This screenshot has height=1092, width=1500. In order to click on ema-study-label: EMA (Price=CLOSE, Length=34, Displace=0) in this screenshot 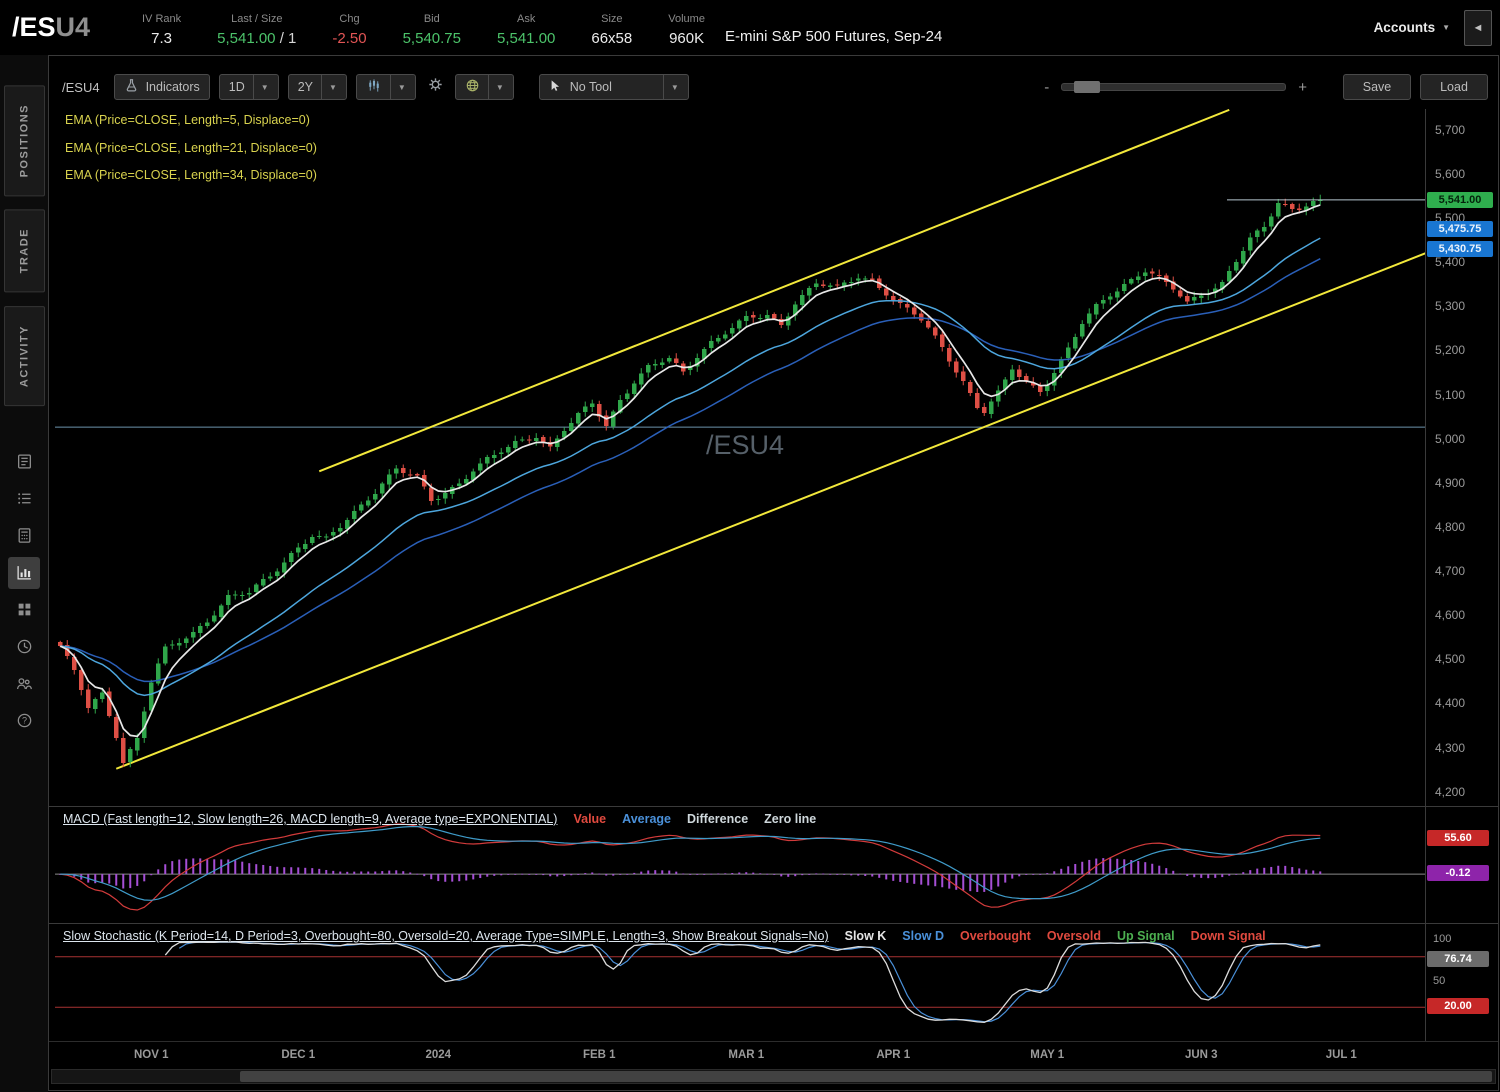, I will do `click(191, 175)`.